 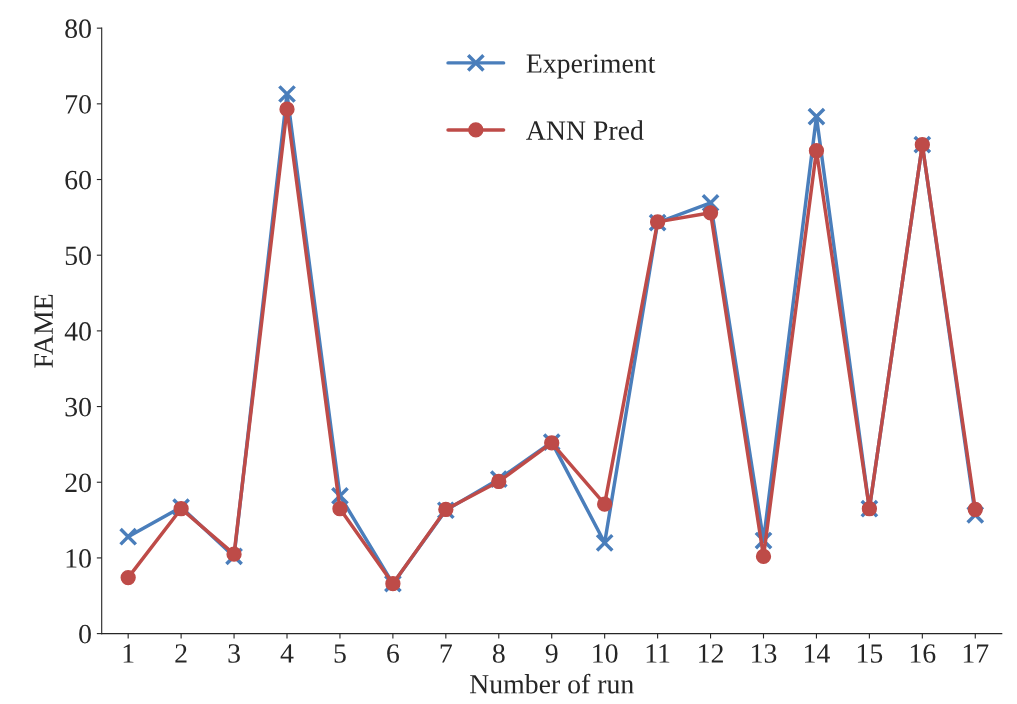 I want to click on y-axis-title: FAME, so click(x=43, y=331).